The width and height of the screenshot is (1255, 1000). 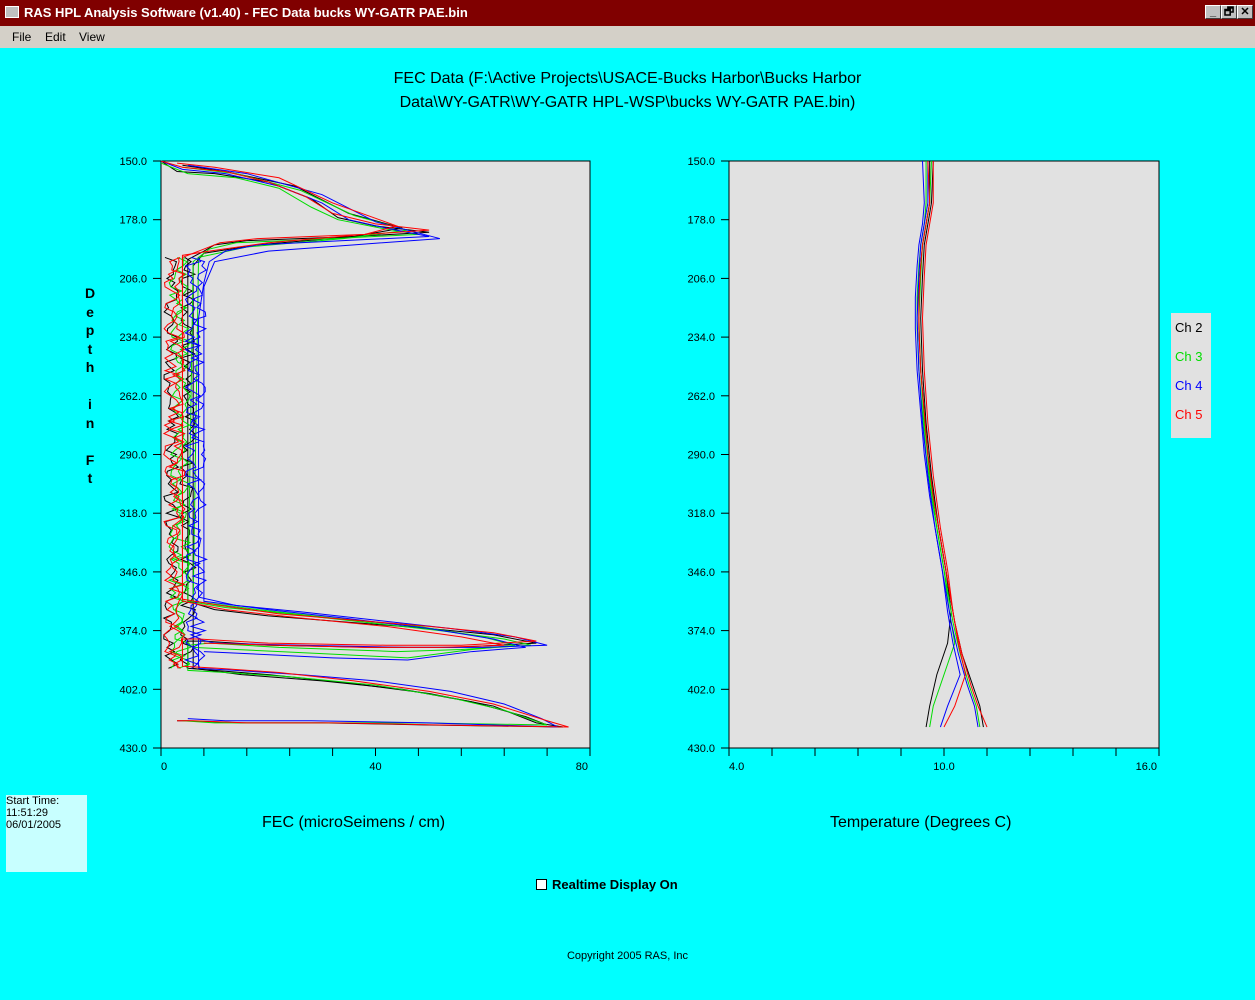 I want to click on legend-item: Ch 5, so click(x=1189, y=414).